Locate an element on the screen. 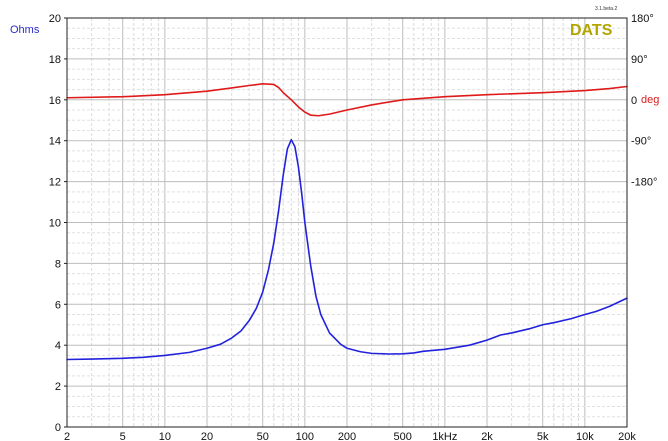 The image size is (668, 441). y-left-tick-label: 4 is located at coordinates (58, 346).